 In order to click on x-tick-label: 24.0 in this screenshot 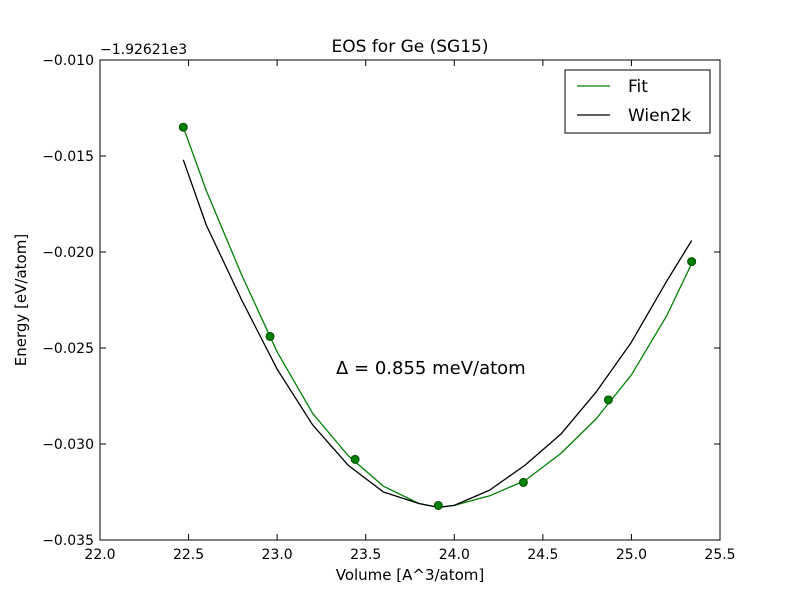, I will do `click(454, 555)`.